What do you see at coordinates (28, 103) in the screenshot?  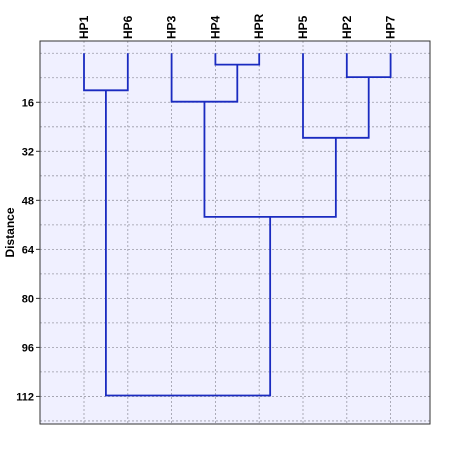 I see `y-tick-label: 16` at bounding box center [28, 103].